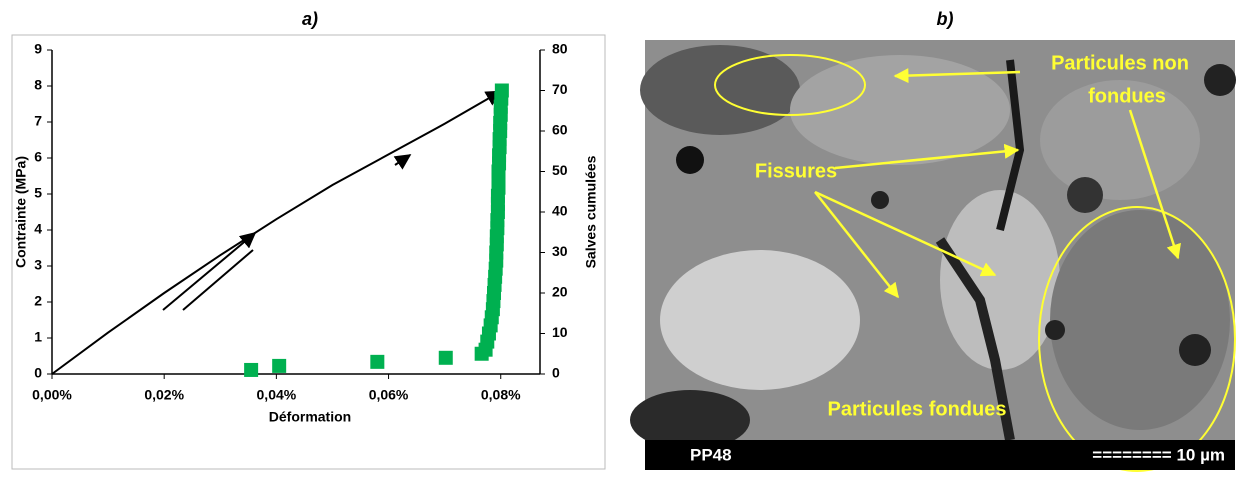 The width and height of the screenshot is (1240, 477). What do you see at coordinates (21, 212) in the screenshot?
I see `y-axis-label: Contrainte (MPa)` at bounding box center [21, 212].